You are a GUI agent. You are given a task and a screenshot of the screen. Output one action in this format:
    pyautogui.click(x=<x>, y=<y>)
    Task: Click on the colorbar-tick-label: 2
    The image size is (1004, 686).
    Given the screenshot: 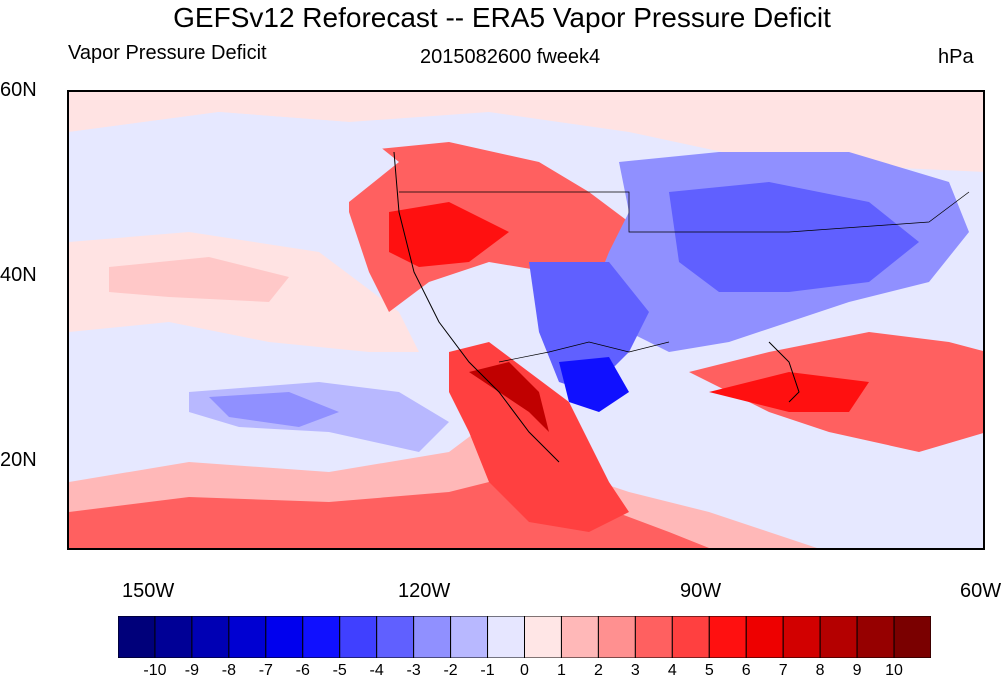 What is the action you would take?
    pyautogui.click(x=598, y=670)
    